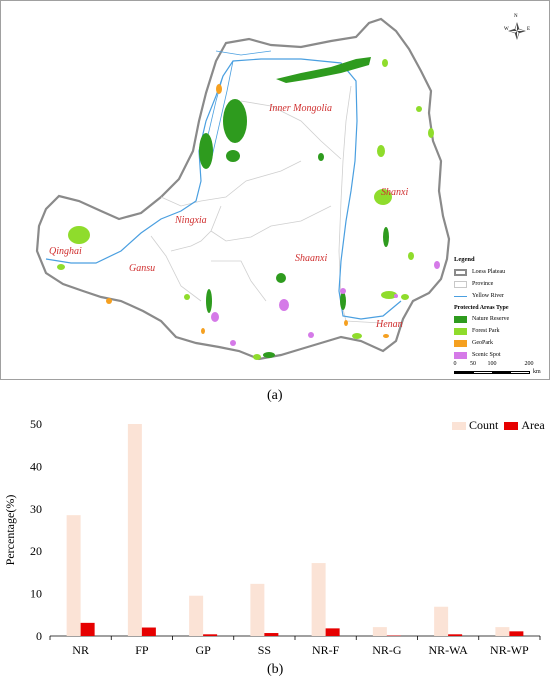 The width and height of the screenshot is (550, 687). What do you see at coordinates (266, 204) in the screenshot?
I see `province-boundaries` at bounding box center [266, 204].